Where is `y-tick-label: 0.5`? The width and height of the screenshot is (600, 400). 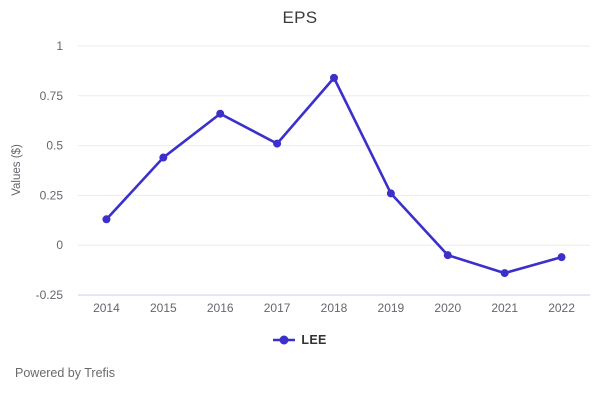 y-tick-label: 0.5 is located at coordinates (54, 146).